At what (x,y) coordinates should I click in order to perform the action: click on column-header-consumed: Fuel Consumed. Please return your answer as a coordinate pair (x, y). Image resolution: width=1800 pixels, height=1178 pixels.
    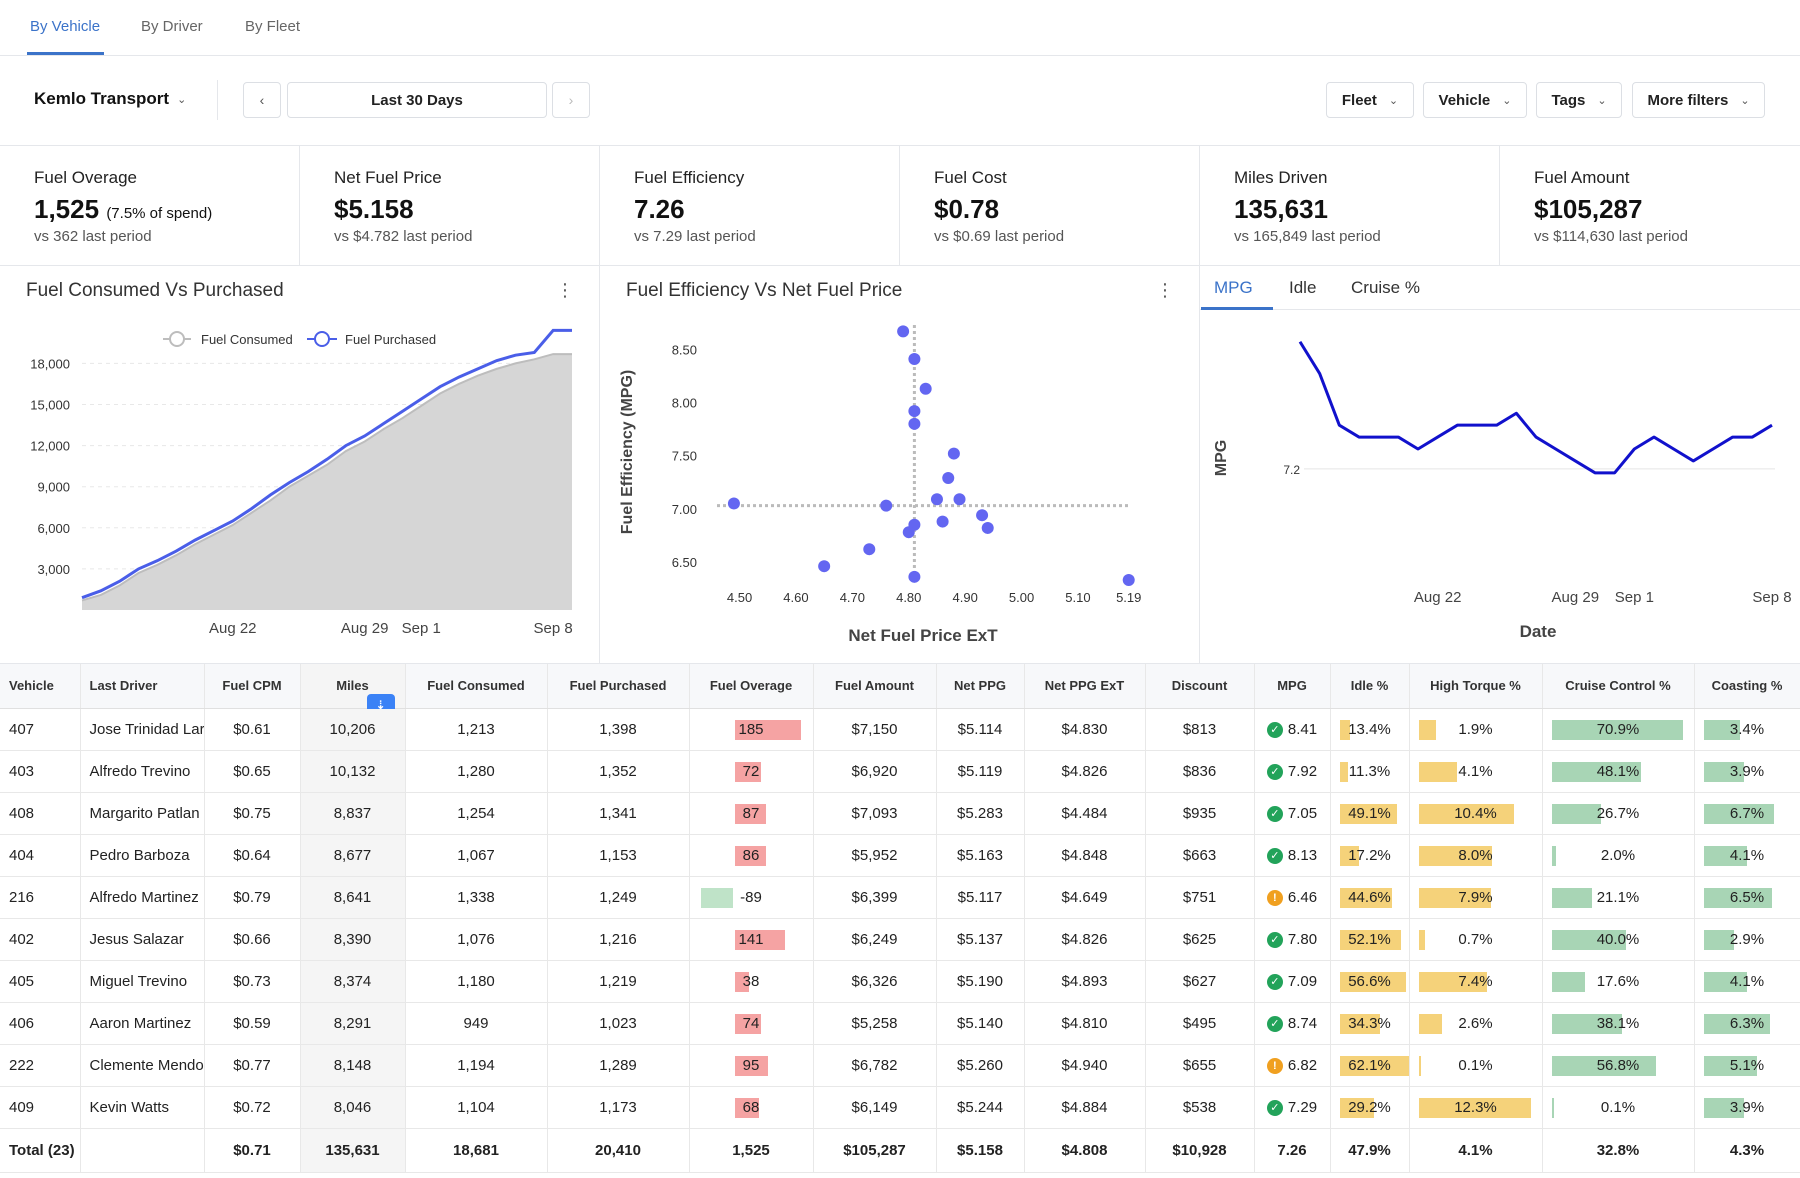
    Looking at the image, I should click on (476, 686).